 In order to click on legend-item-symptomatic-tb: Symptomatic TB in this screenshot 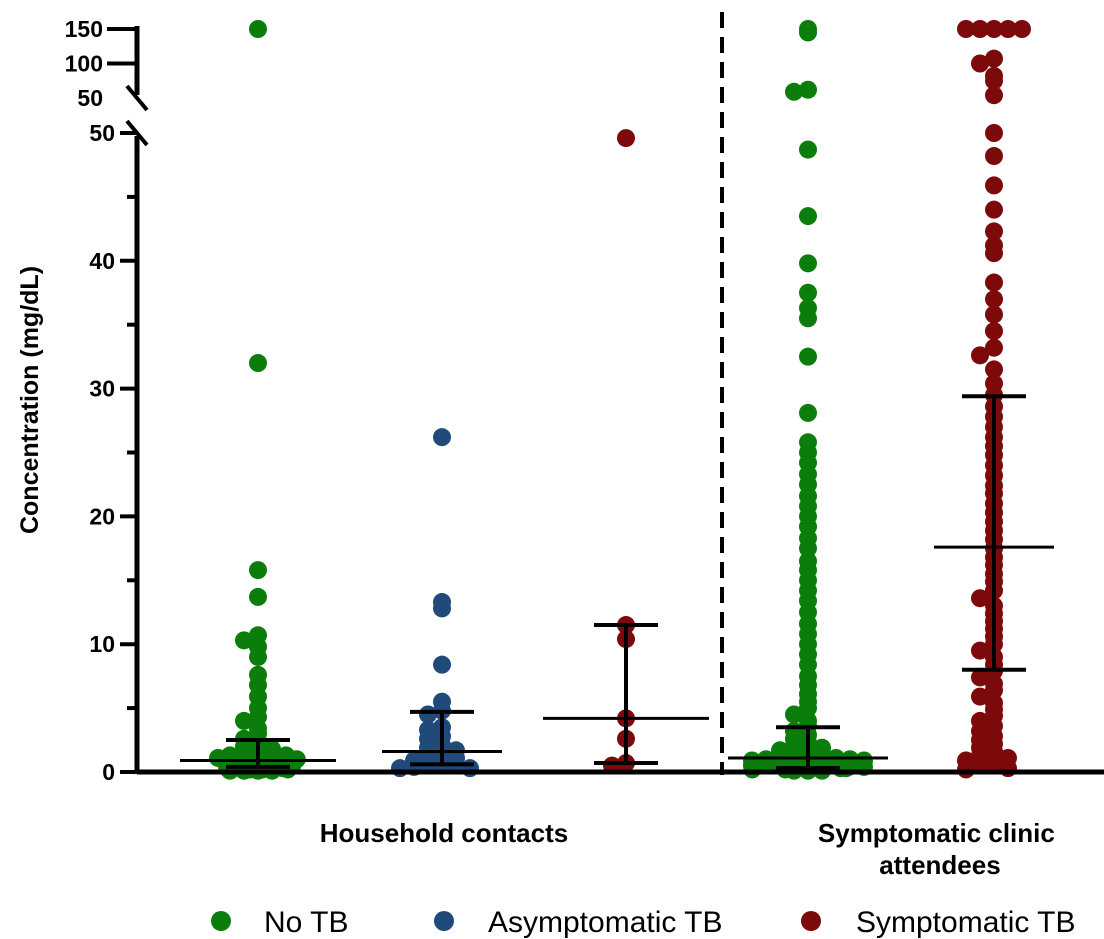, I will do `click(938, 922)`.